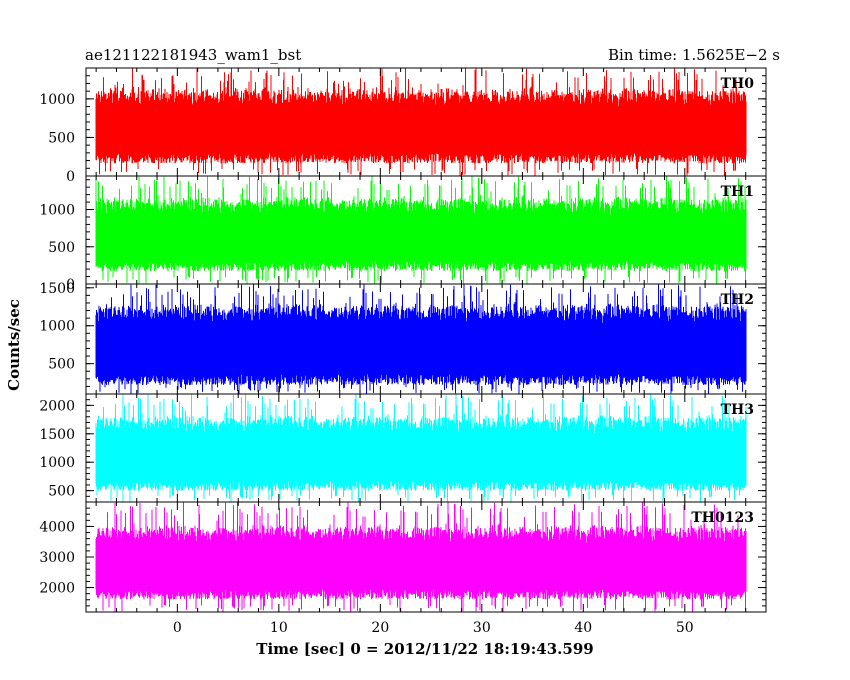  What do you see at coordinates (57, 463) in the screenshot?
I see `y-tick-label-th3: 1000` at bounding box center [57, 463].